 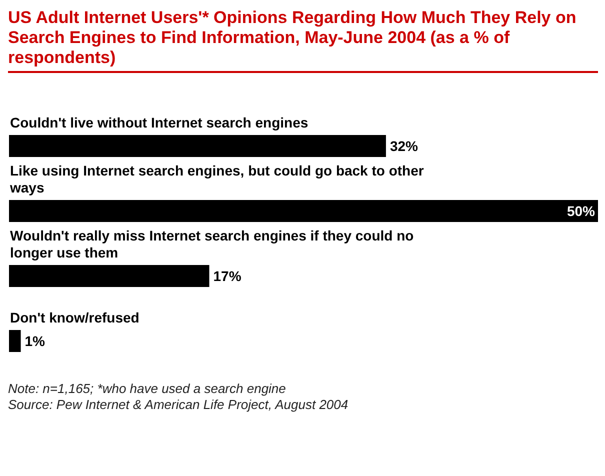 I want to click on data-label: 50%, so click(x=581, y=211).